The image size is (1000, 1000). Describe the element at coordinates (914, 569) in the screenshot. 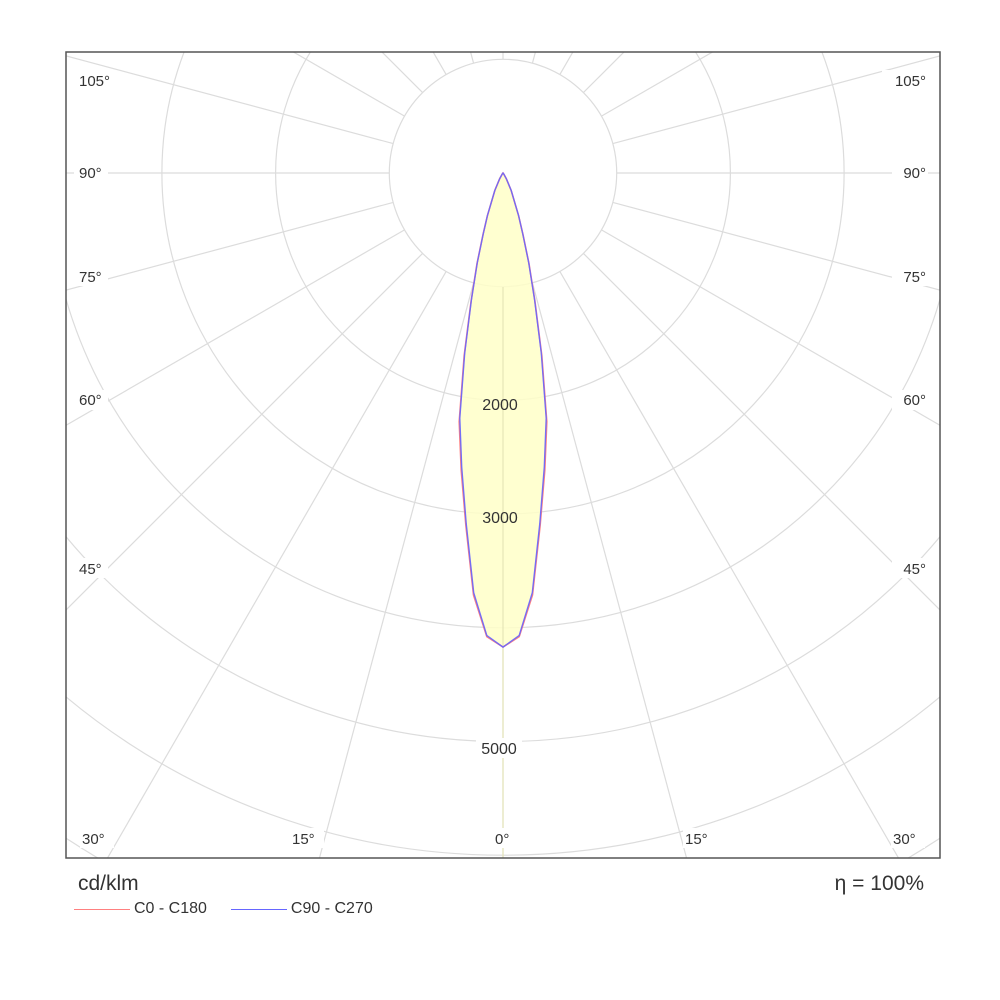

I see `angle-label-45-right: 45°` at that location.